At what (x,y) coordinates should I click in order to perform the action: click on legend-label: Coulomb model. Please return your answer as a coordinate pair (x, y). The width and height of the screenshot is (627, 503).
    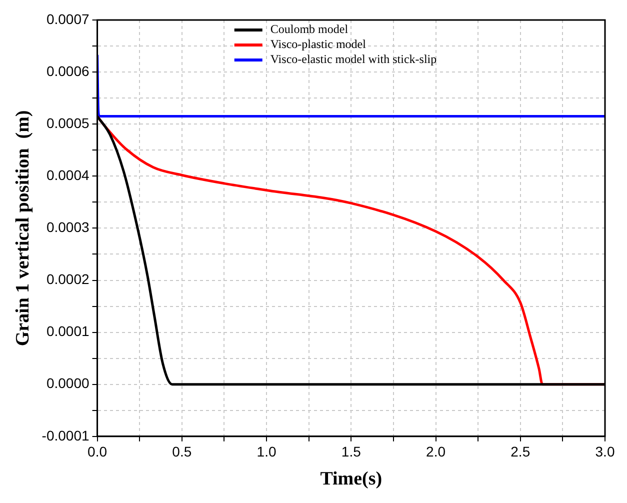
    Looking at the image, I should click on (309, 29).